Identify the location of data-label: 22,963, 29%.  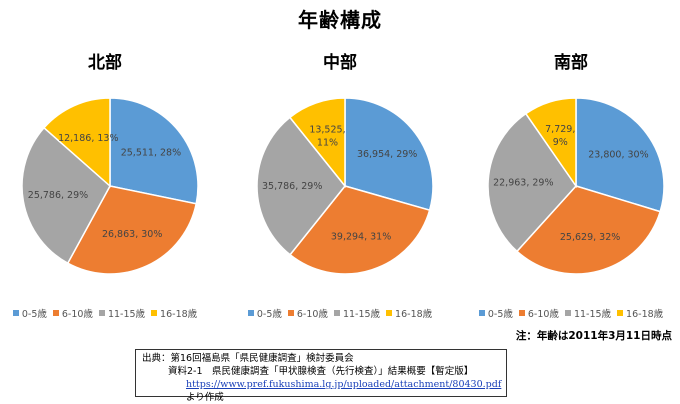
(523, 183).